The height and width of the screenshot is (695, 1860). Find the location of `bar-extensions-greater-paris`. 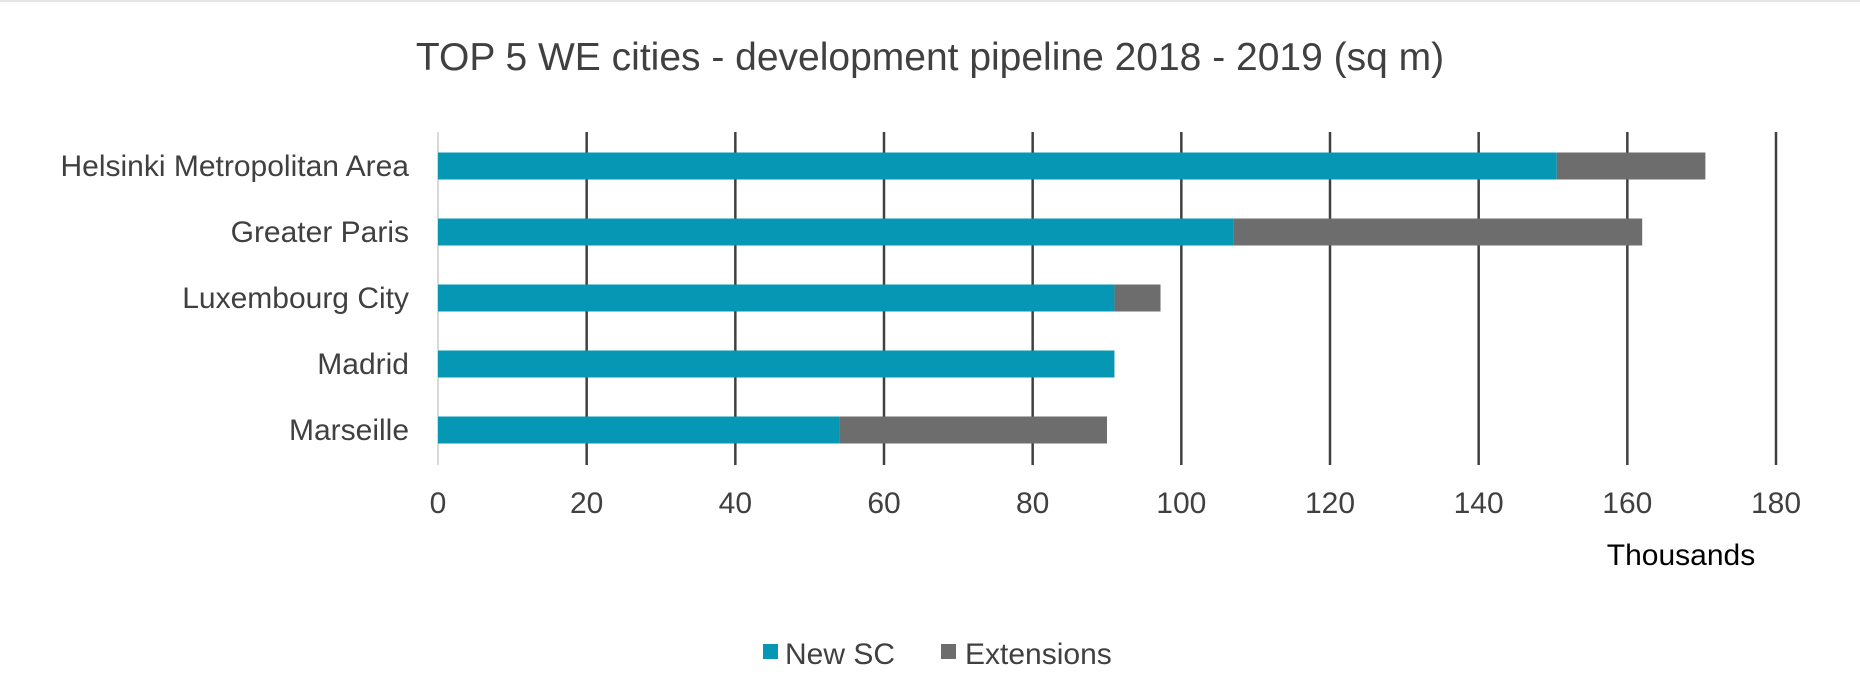

bar-extensions-greater-paris is located at coordinates (1438, 232).